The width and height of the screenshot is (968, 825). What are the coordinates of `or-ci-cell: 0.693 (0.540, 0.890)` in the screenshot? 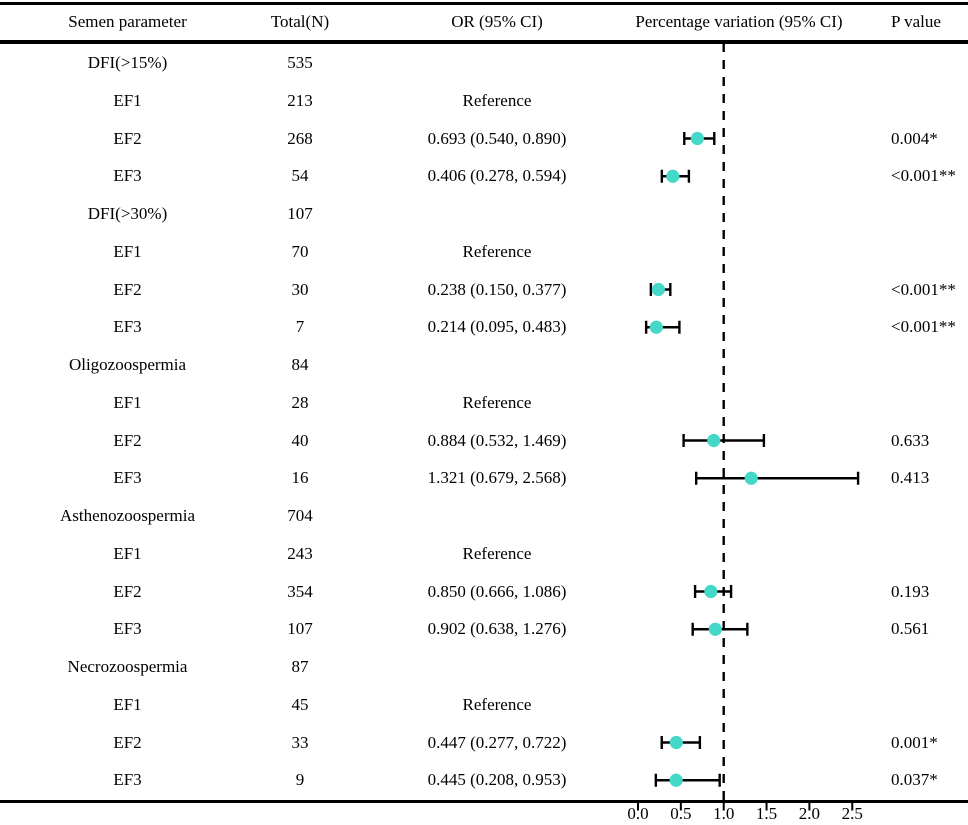 It's located at (497, 138).